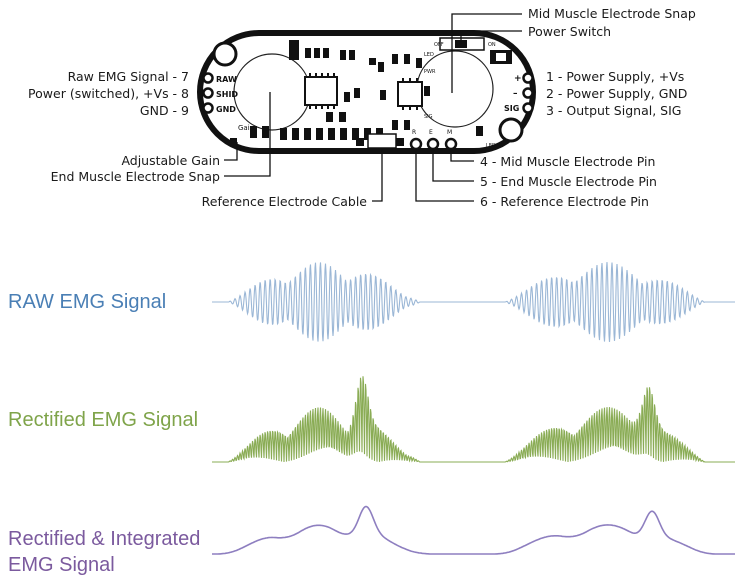 Image resolution: width=739 pixels, height=582 pixels. What do you see at coordinates (511, 130) in the screenshot?
I see `mounting-hole-right` at bounding box center [511, 130].